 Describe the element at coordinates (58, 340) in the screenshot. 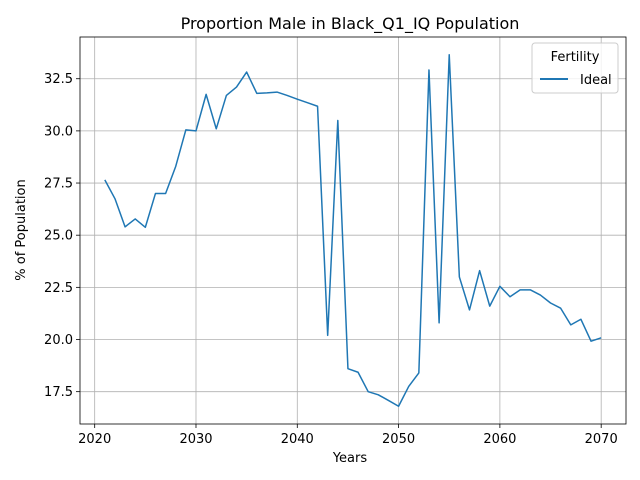

I see `y-tick-label: 20.0` at that location.